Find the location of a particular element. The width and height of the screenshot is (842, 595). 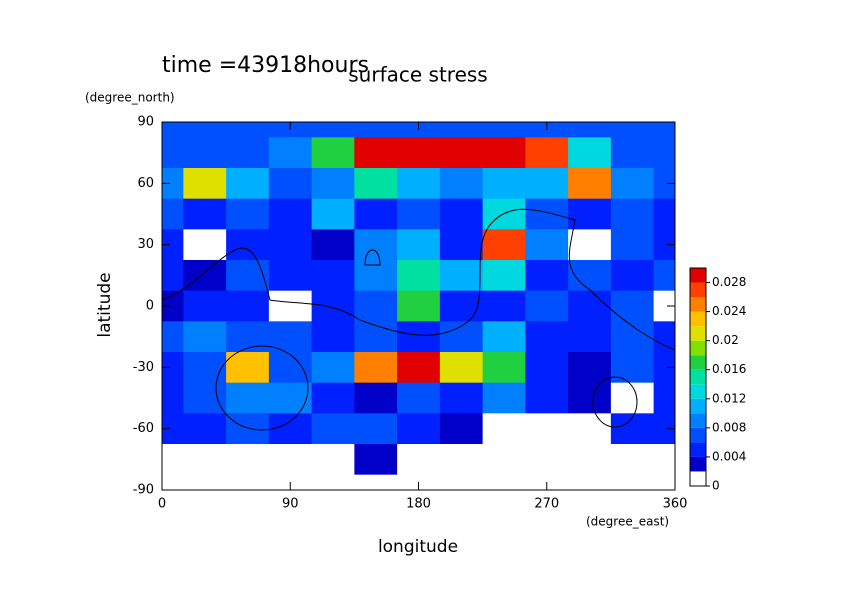

y-tick-label: -90 is located at coordinates (143, 490).